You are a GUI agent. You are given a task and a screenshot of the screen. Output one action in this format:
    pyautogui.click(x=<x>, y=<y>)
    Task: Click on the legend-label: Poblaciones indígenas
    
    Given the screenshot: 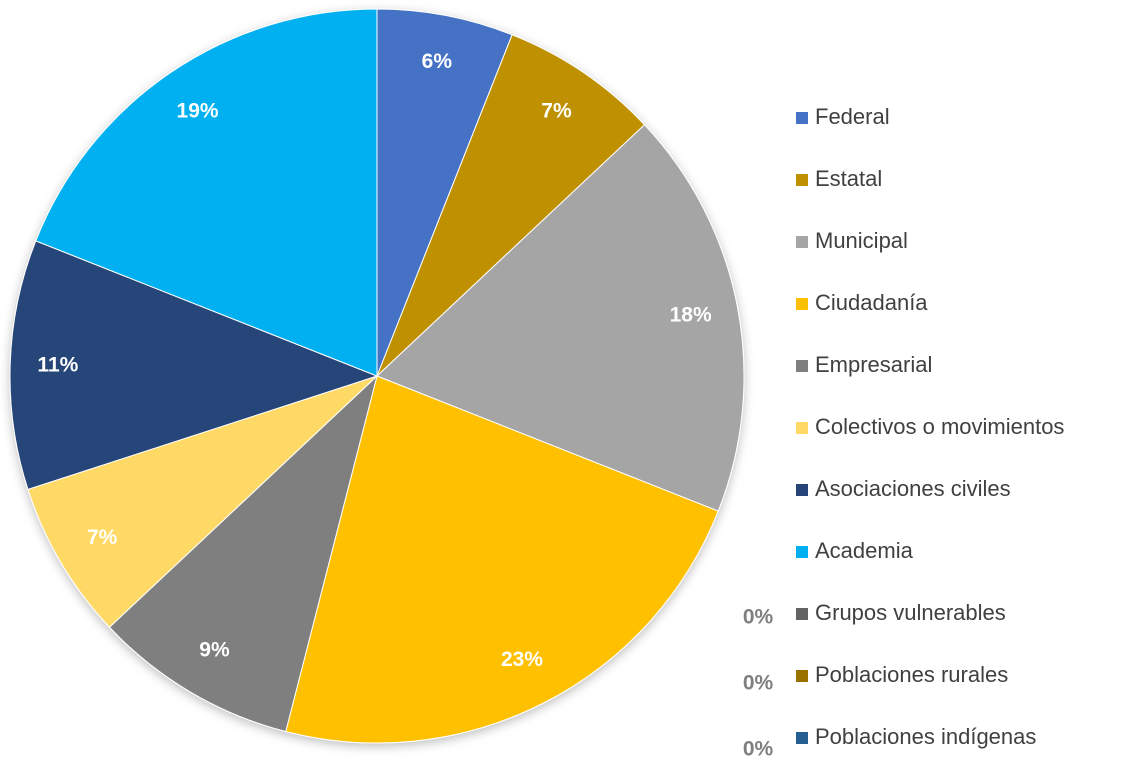 What is the action you would take?
    pyautogui.click(x=925, y=736)
    